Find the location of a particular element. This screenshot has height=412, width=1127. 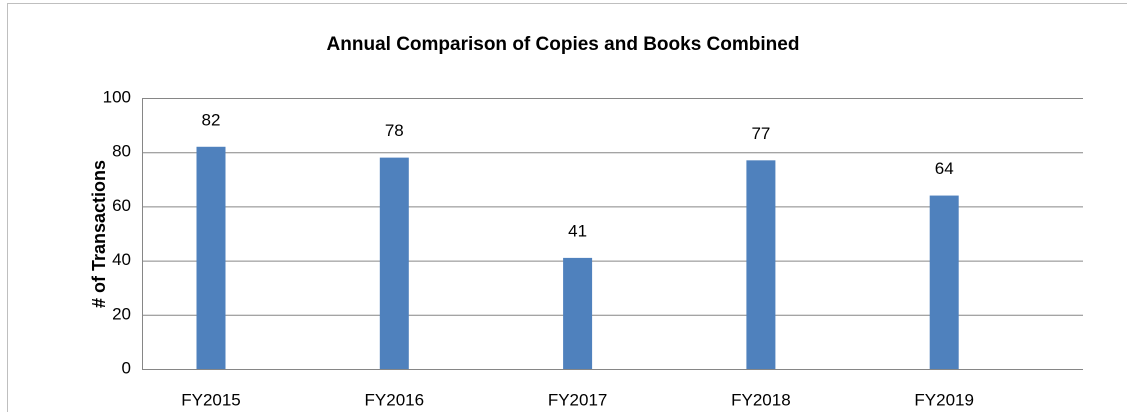

y-tick-label: 20 is located at coordinates (121, 313).